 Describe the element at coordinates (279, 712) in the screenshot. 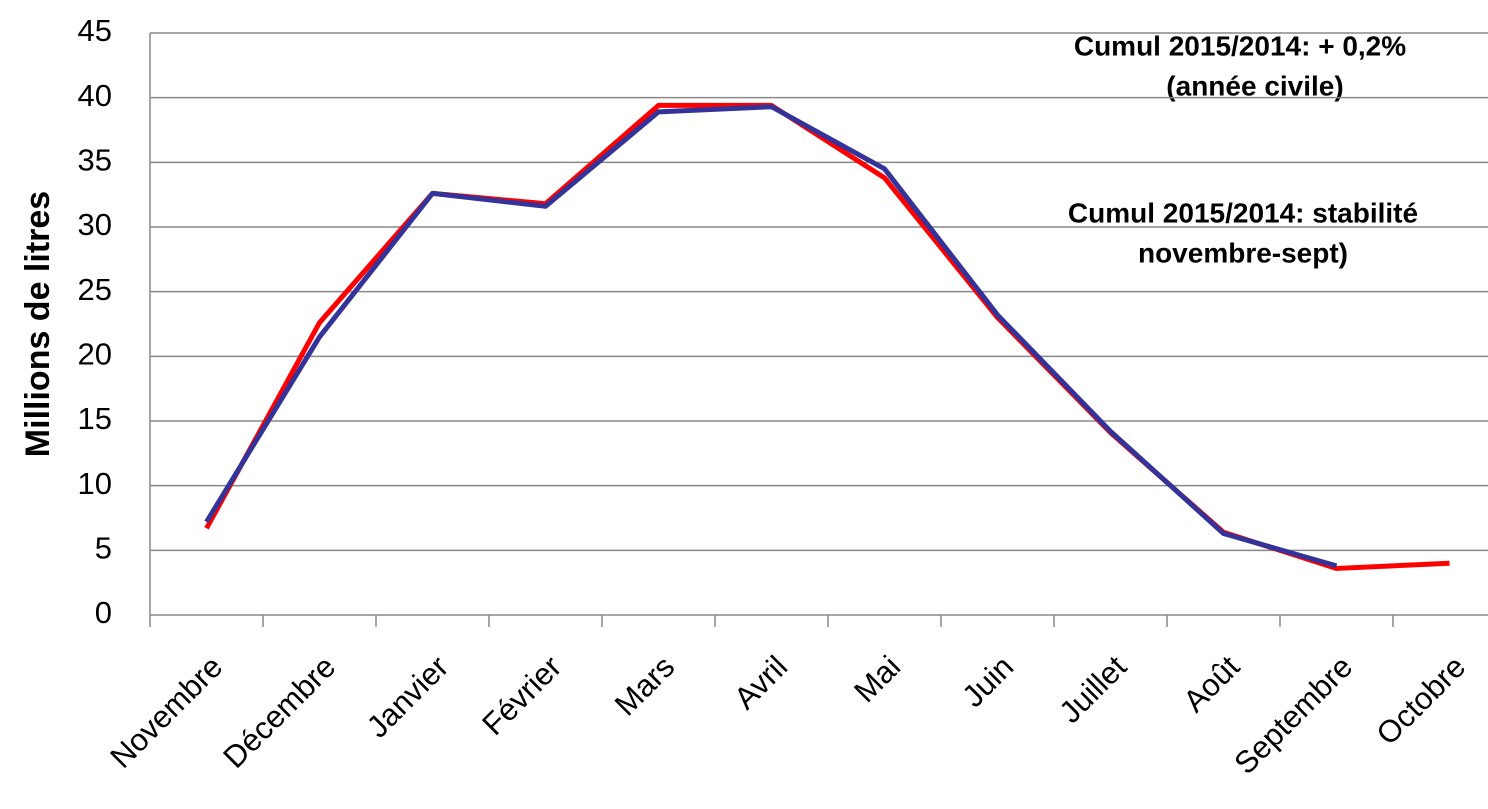

I see `x-tick-label: Décembre` at that location.